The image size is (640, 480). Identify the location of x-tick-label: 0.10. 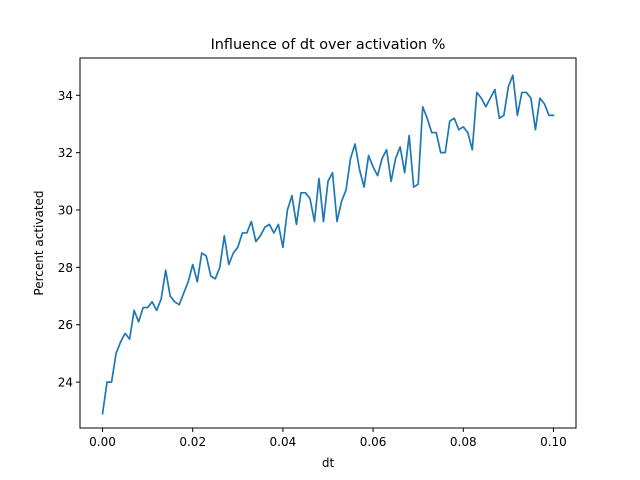
(553, 442).